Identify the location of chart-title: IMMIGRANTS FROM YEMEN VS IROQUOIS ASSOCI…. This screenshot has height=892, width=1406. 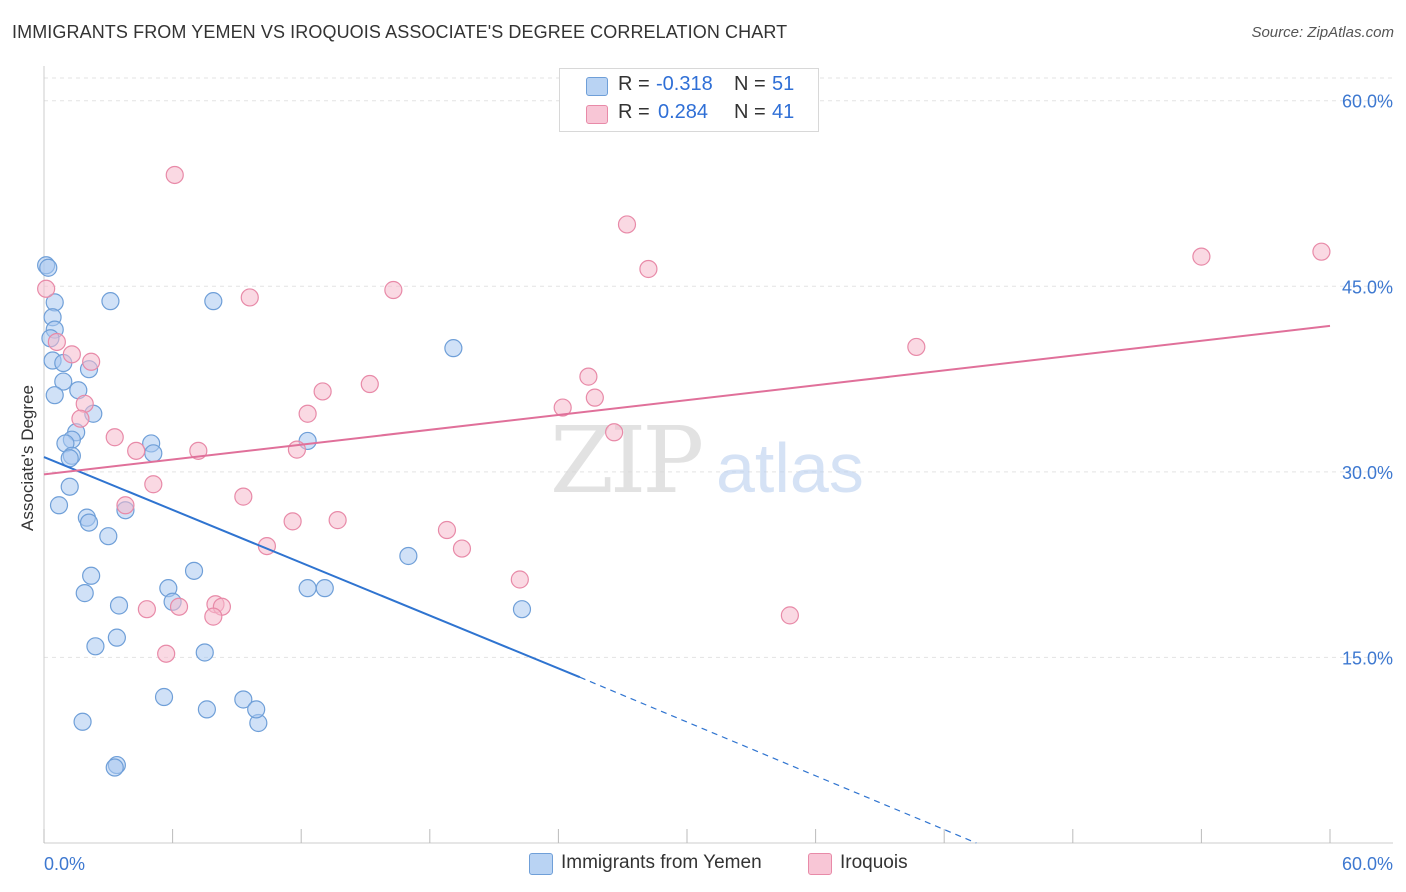
(400, 32).